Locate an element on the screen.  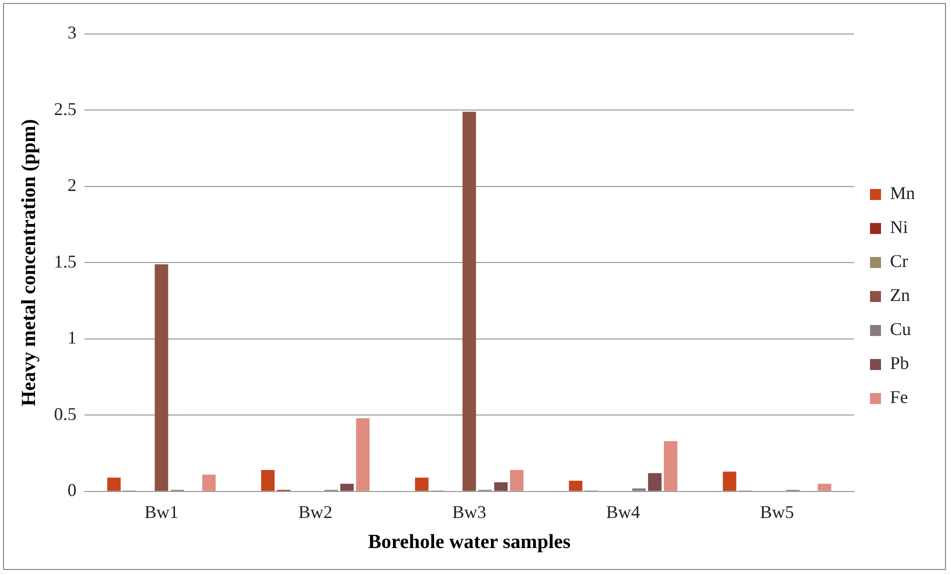
legend-label: Zn is located at coordinates (900, 295).